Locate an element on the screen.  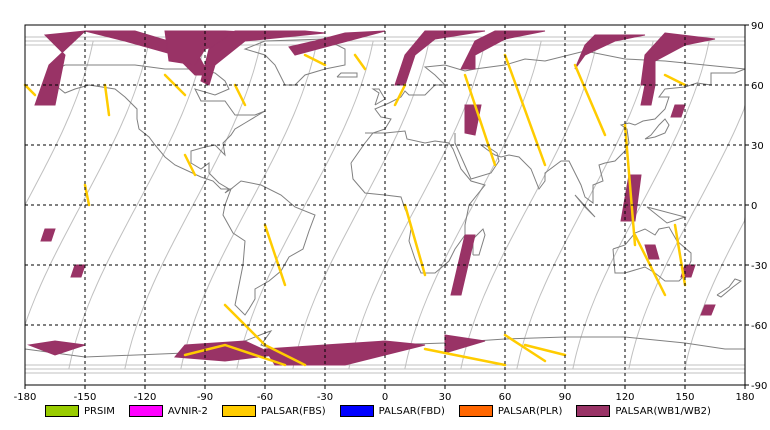
legend-label-palsar-fbs: PALSAR(FBS) is located at coordinates (293, 411).